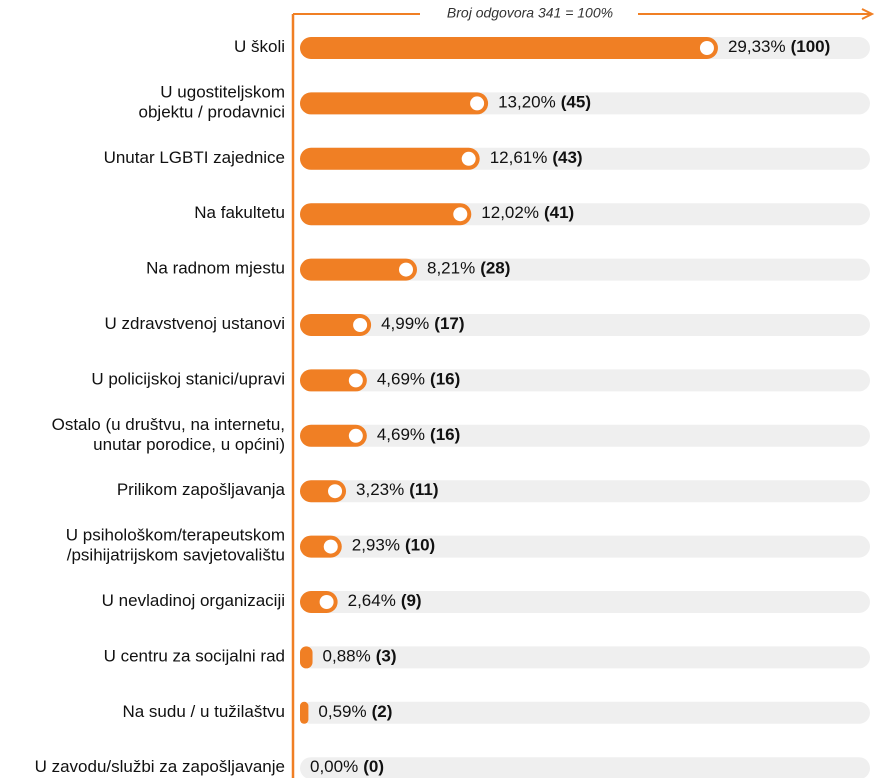 The image size is (884, 783). I want to click on value-label: 8,21% (28), so click(468, 268).